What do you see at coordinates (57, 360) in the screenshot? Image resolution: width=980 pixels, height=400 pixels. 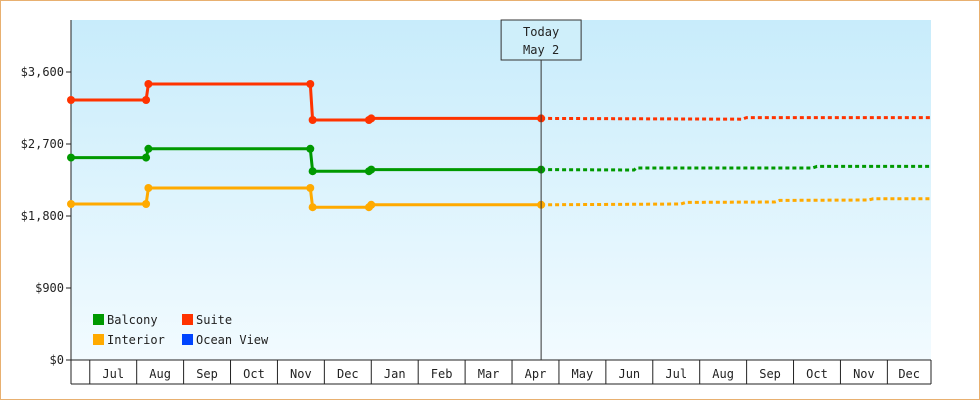 I see `y-tick-label: $0` at bounding box center [57, 360].